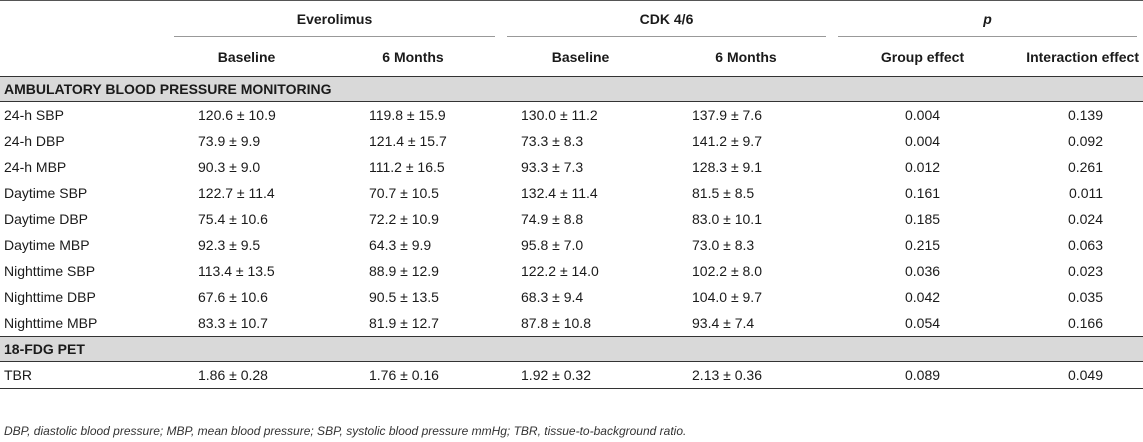 This screenshot has width=1143, height=442. I want to click on col-header-evero-baseline: Baseline, so click(246, 57).